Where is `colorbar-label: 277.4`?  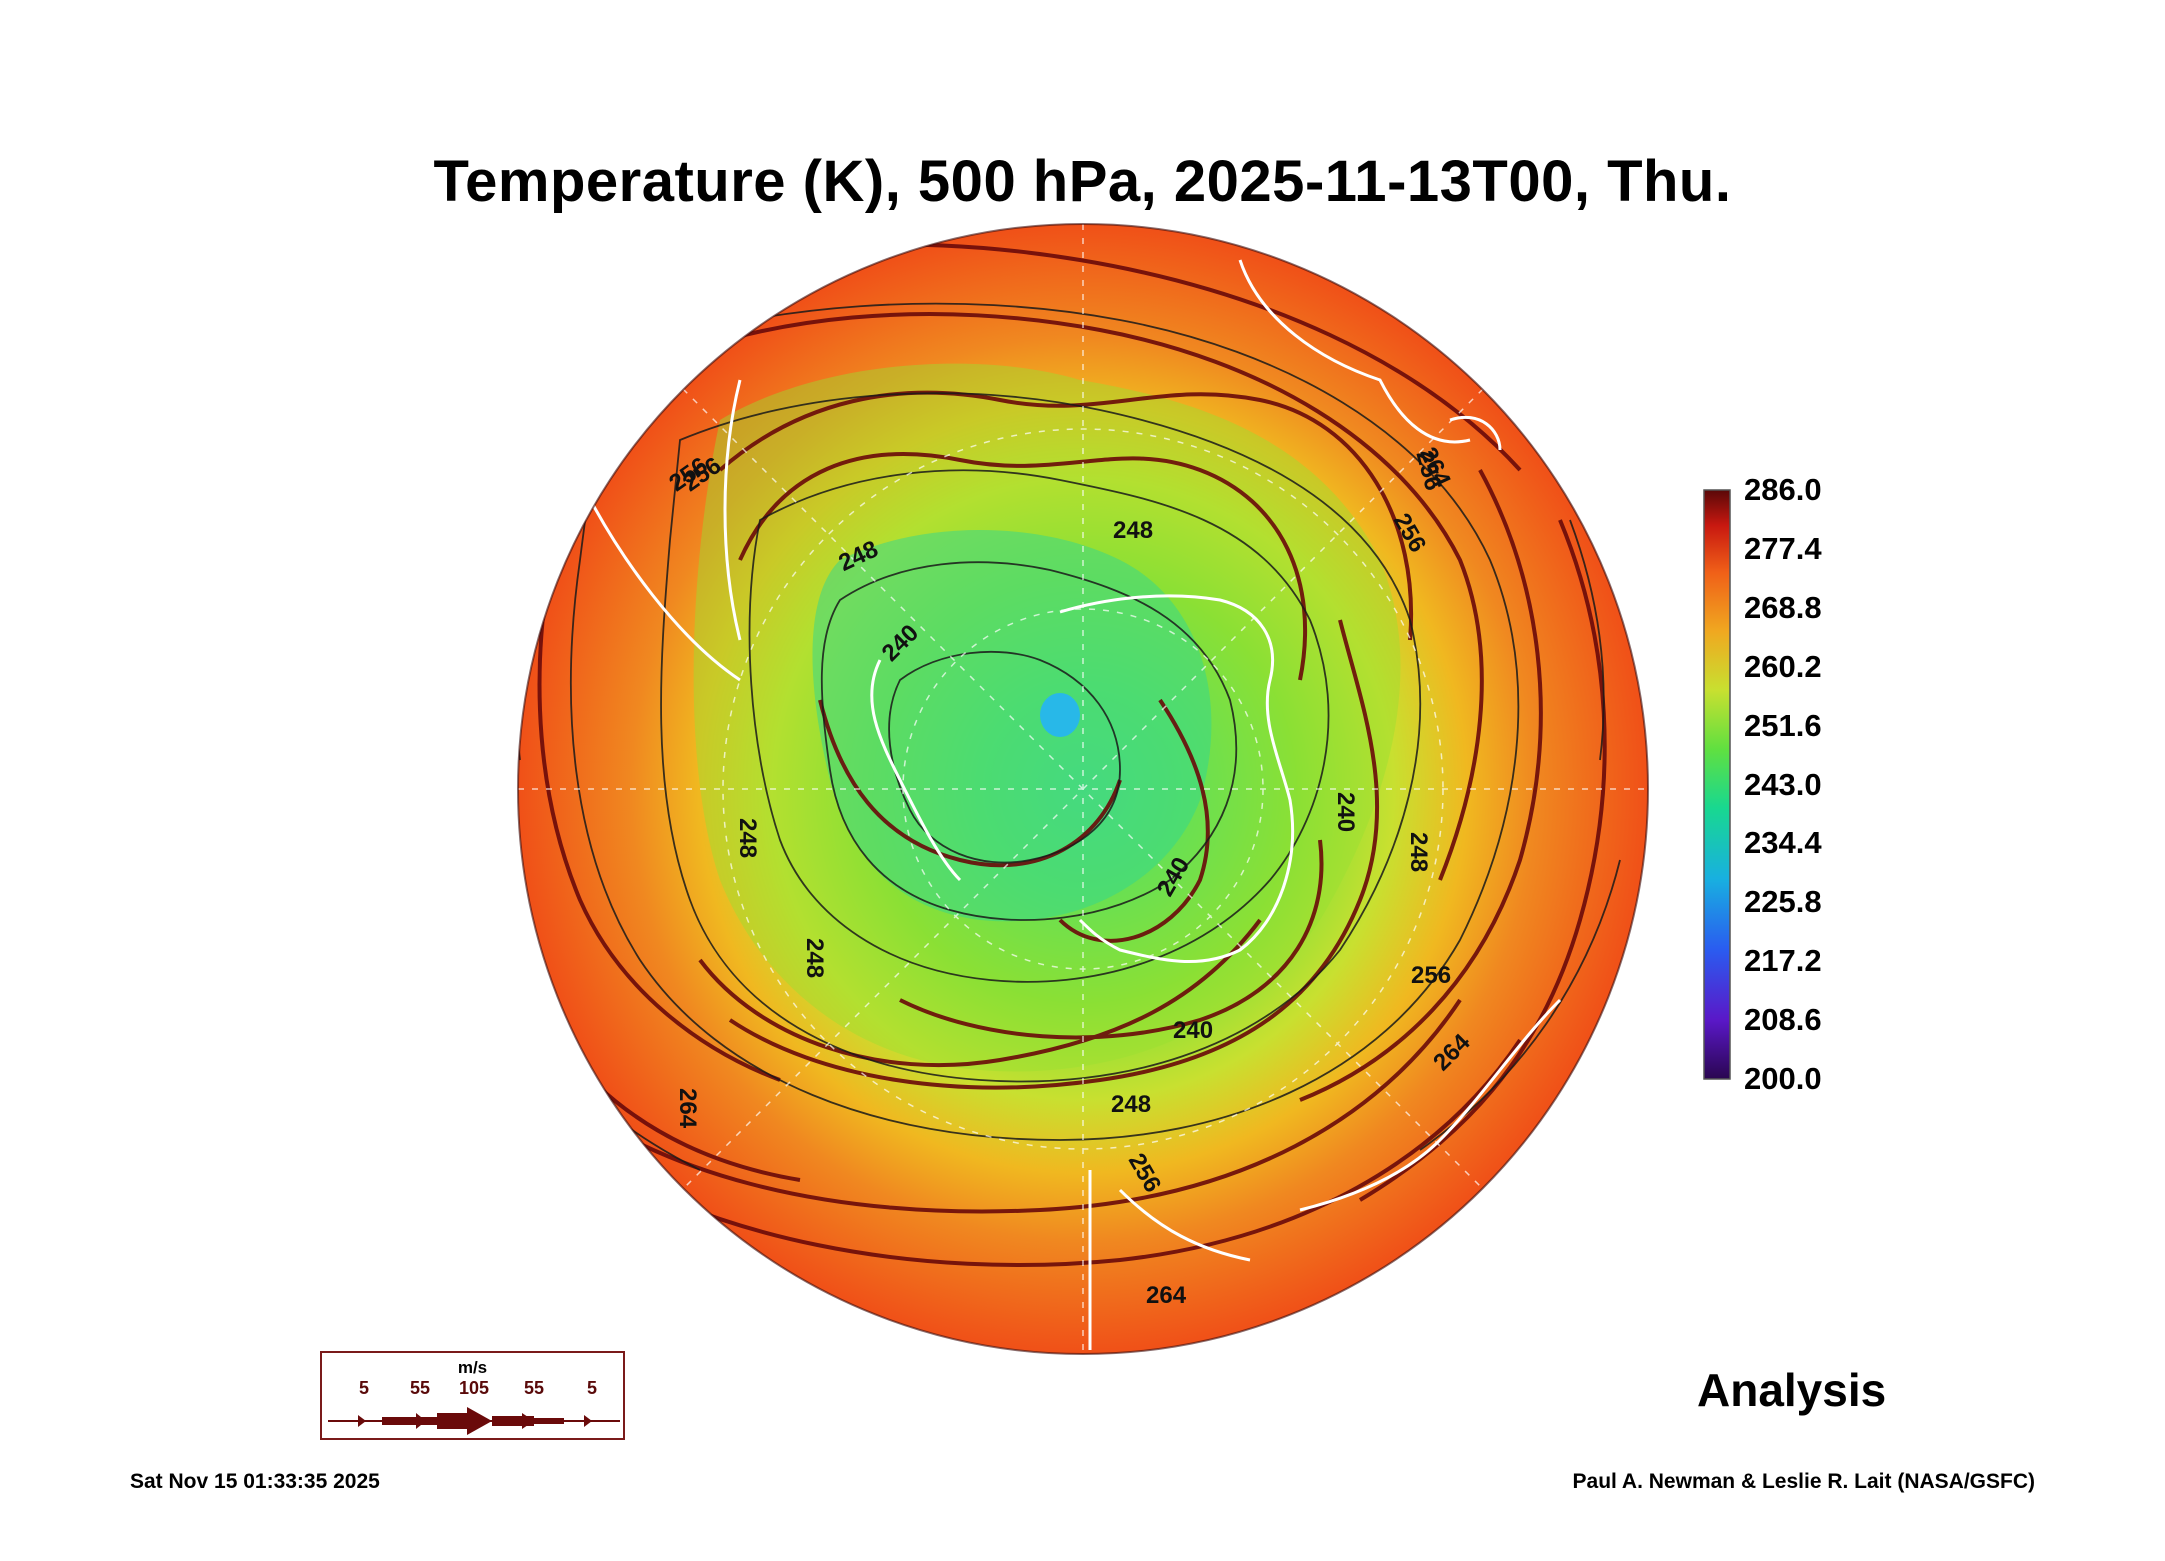 colorbar-label: 277.4 is located at coordinates (1783, 548).